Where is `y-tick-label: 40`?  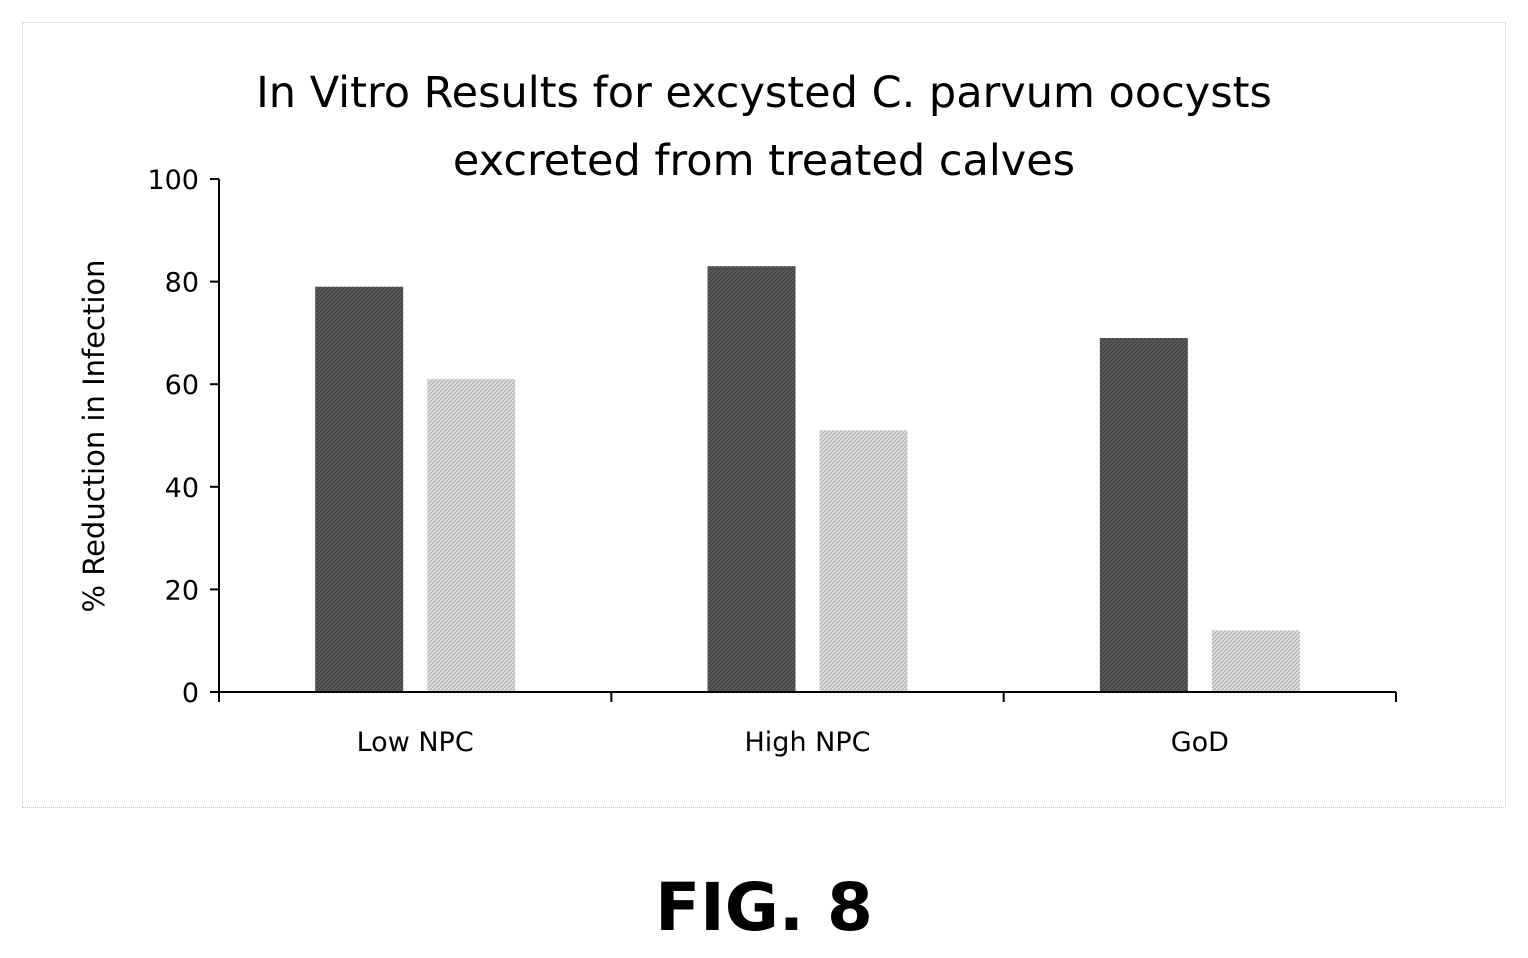
y-tick-label: 40 is located at coordinates (182, 488).